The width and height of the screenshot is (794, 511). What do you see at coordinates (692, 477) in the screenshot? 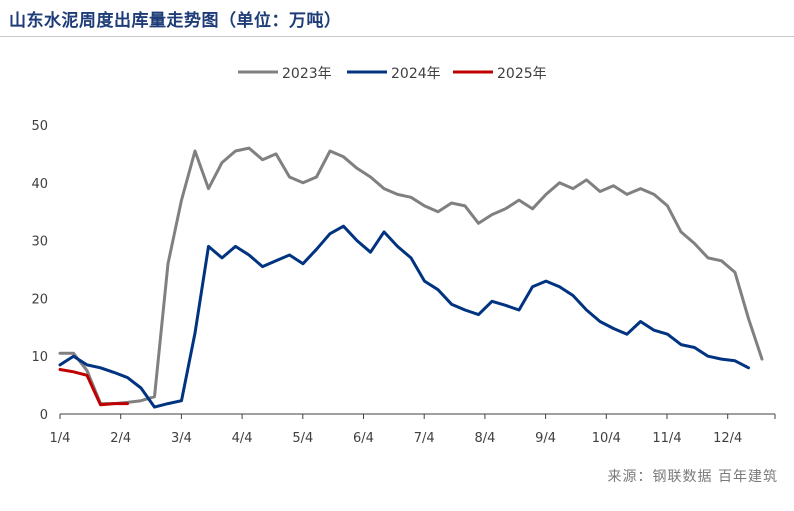
I see `source-note: 来源：钢联数据 百年建筑` at bounding box center [692, 477].